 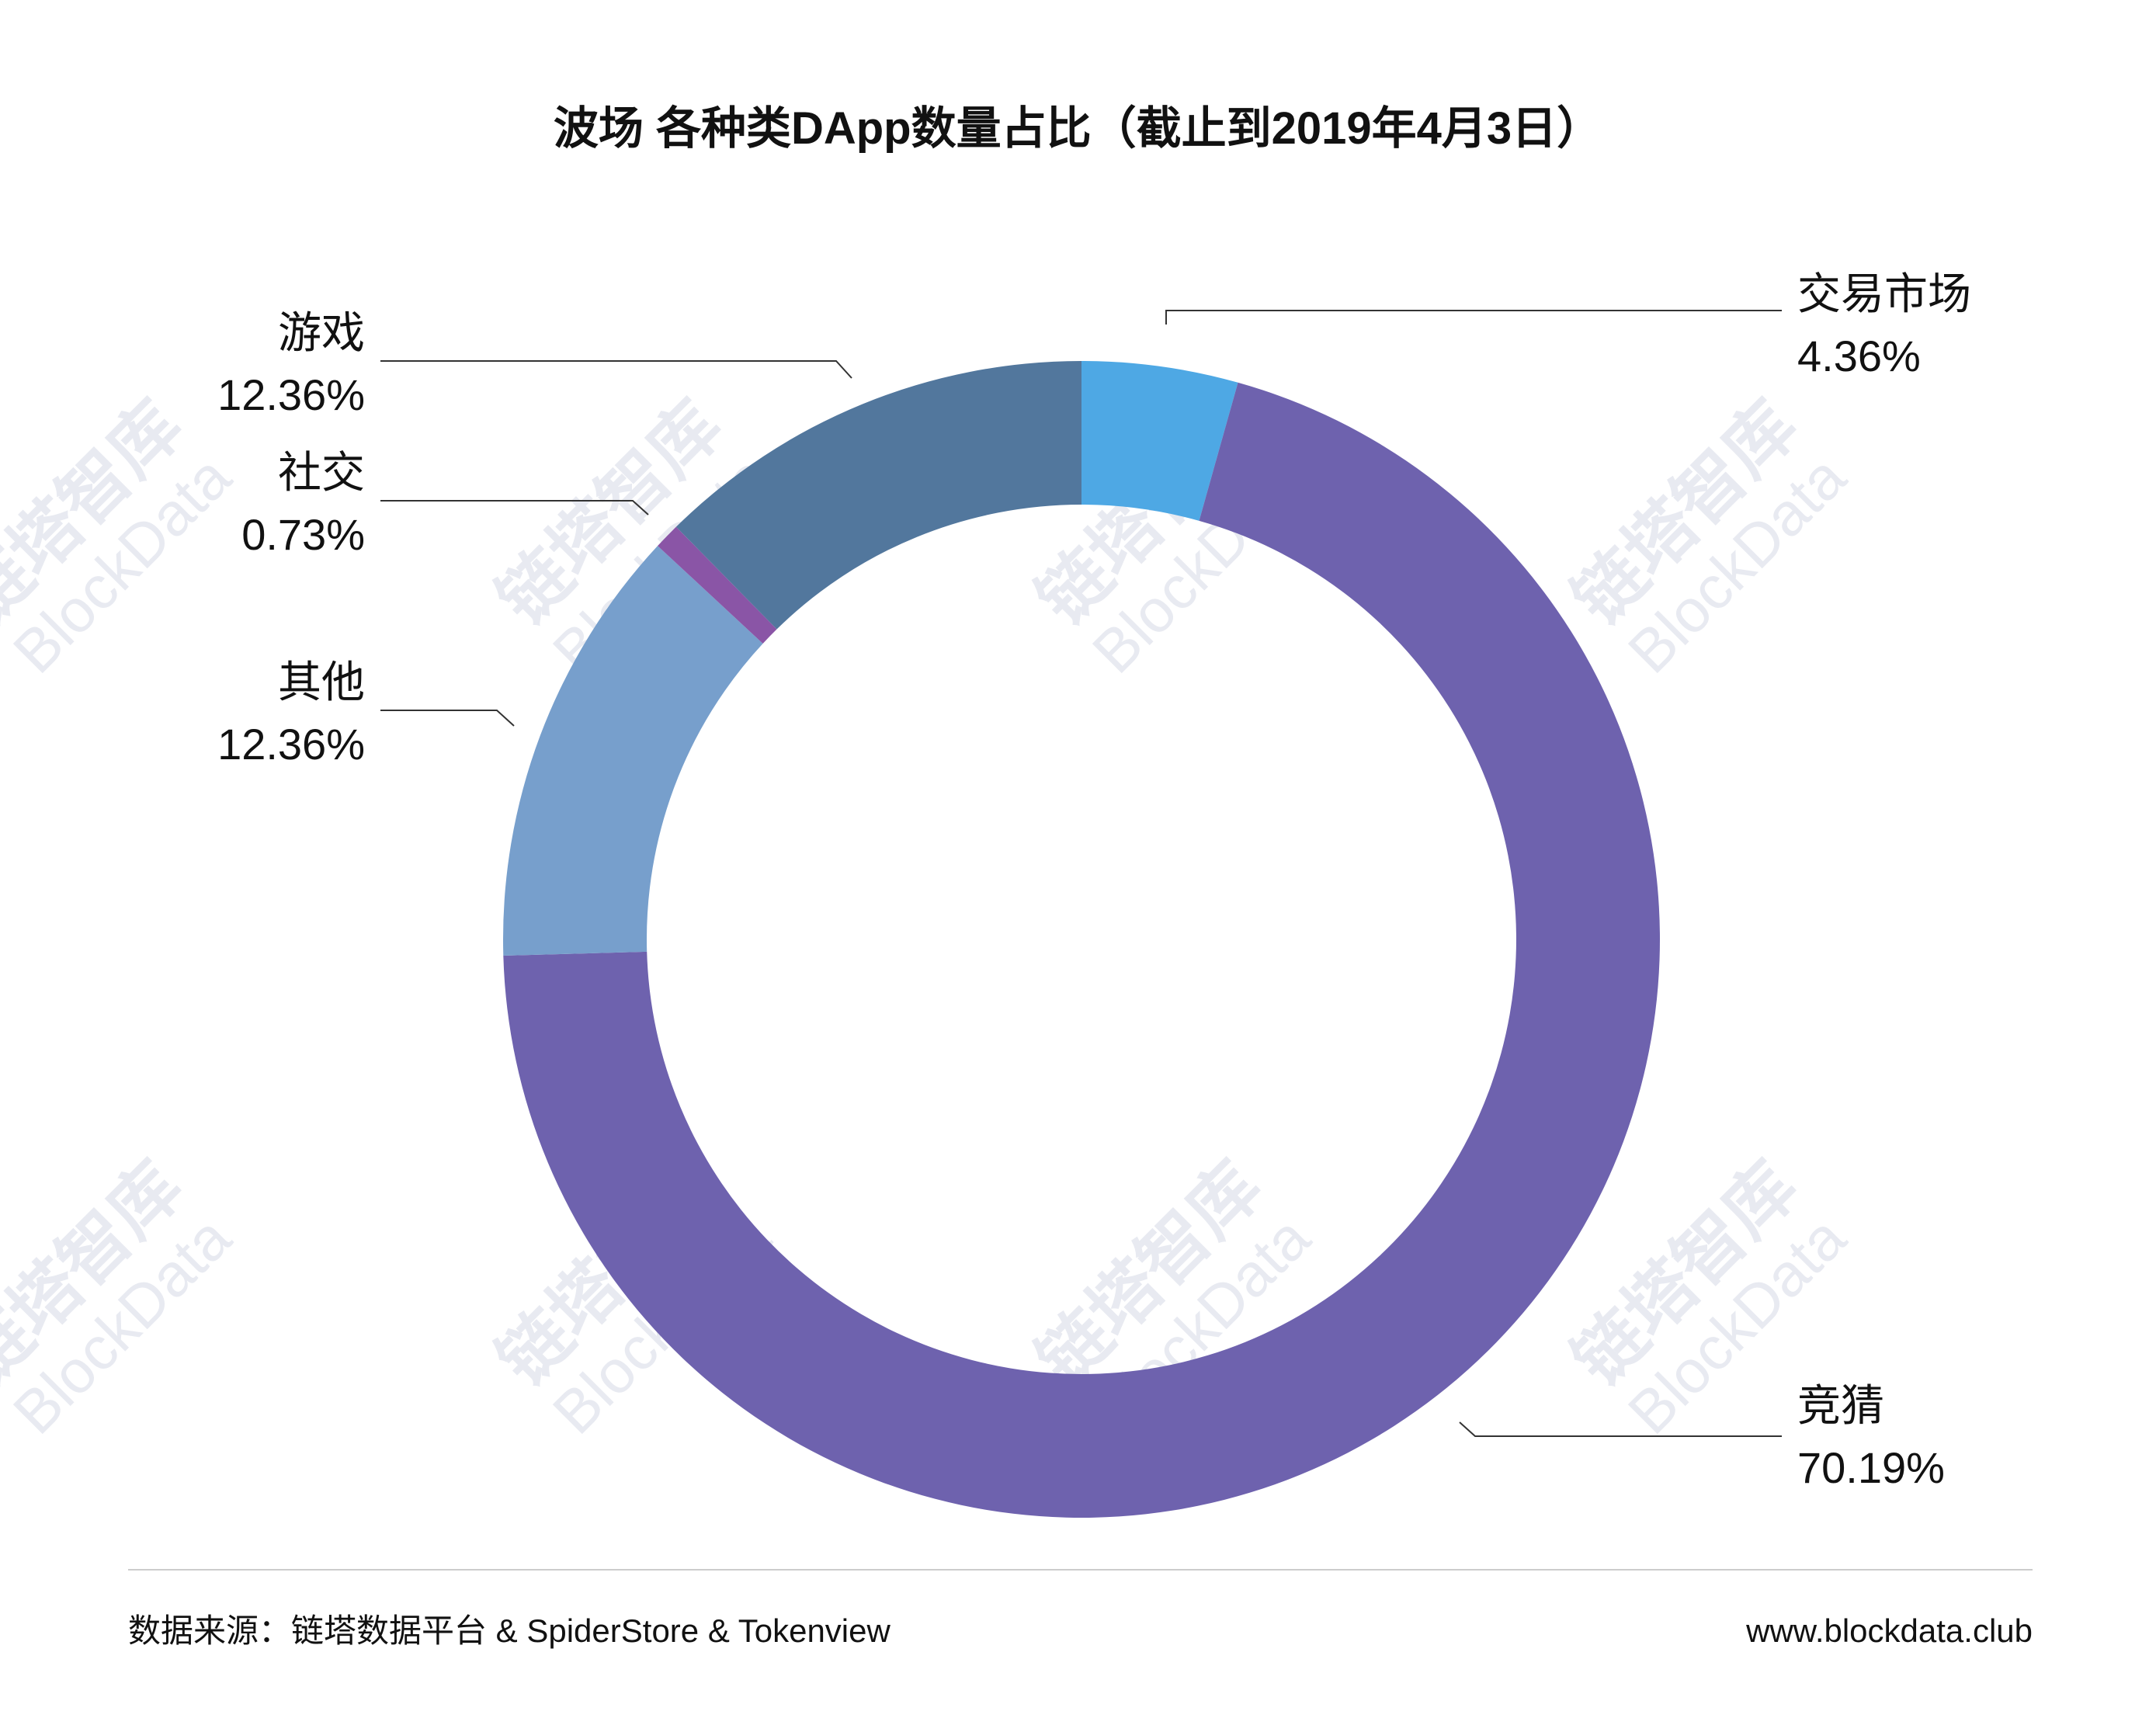 What do you see at coordinates (1871, 1467) in the screenshot?
I see `slice-value-label: 70.19%` at bounding box center [1871, 1467].